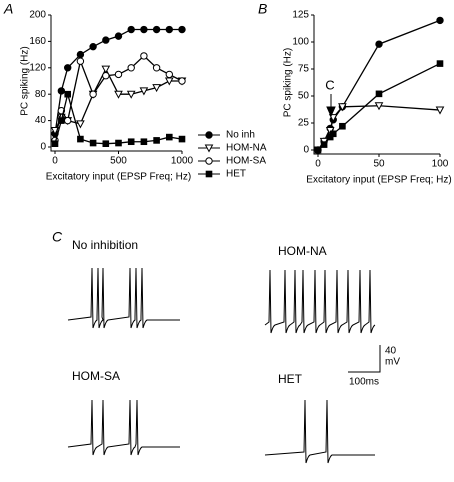  Describe the element at coordinates (302, 251) in the screenshot. I see `trace-label: HOM-NA` at that location.